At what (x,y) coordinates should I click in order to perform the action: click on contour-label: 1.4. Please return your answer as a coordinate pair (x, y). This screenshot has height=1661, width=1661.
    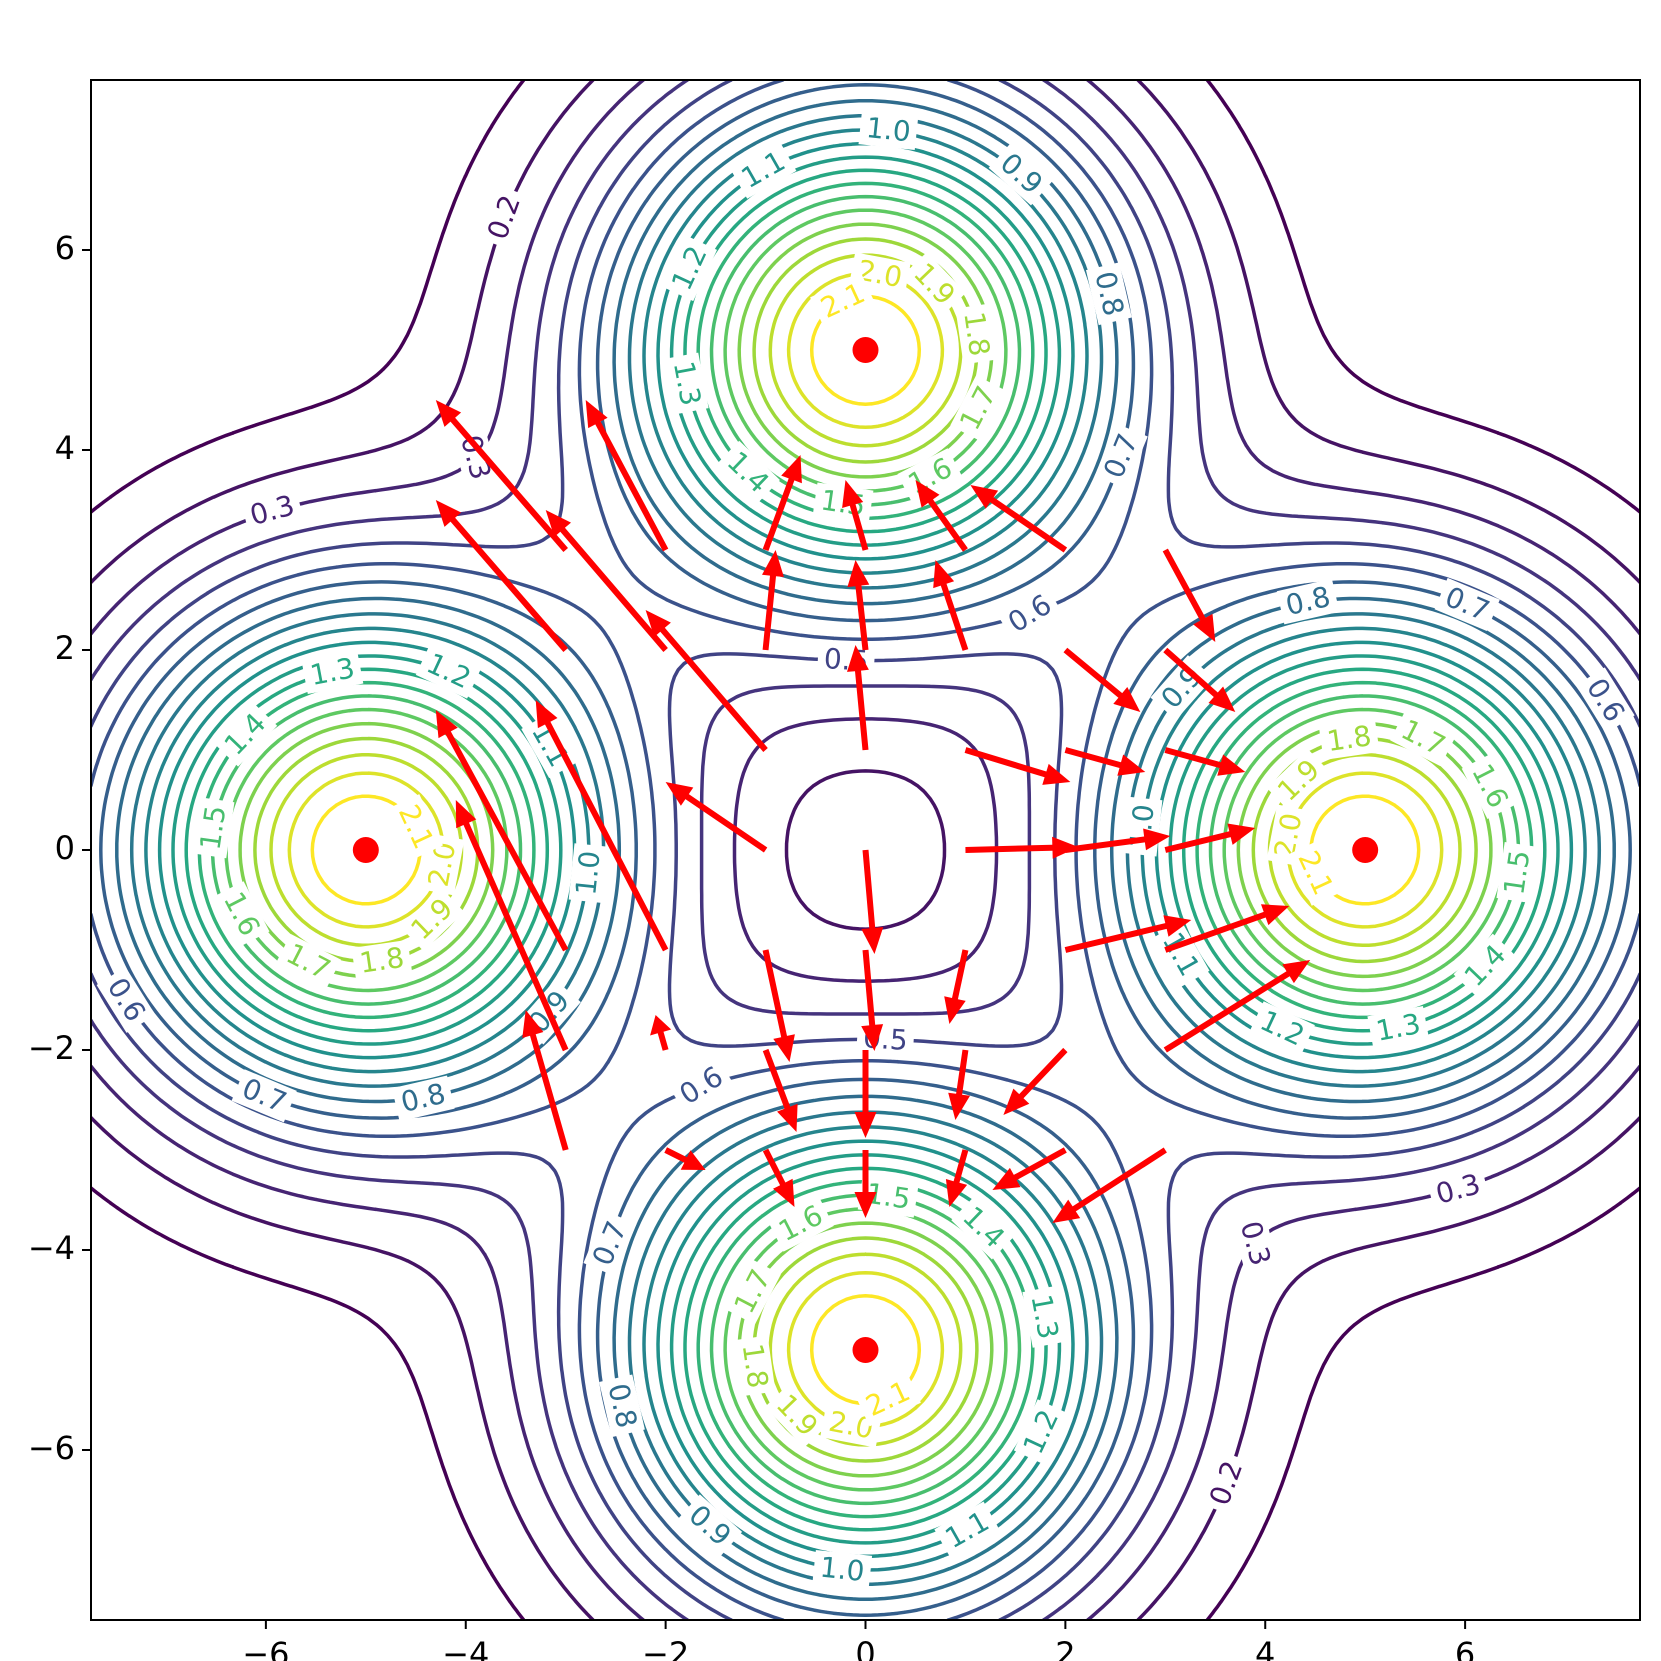
    Looking at the image, I should click on (747, 472).